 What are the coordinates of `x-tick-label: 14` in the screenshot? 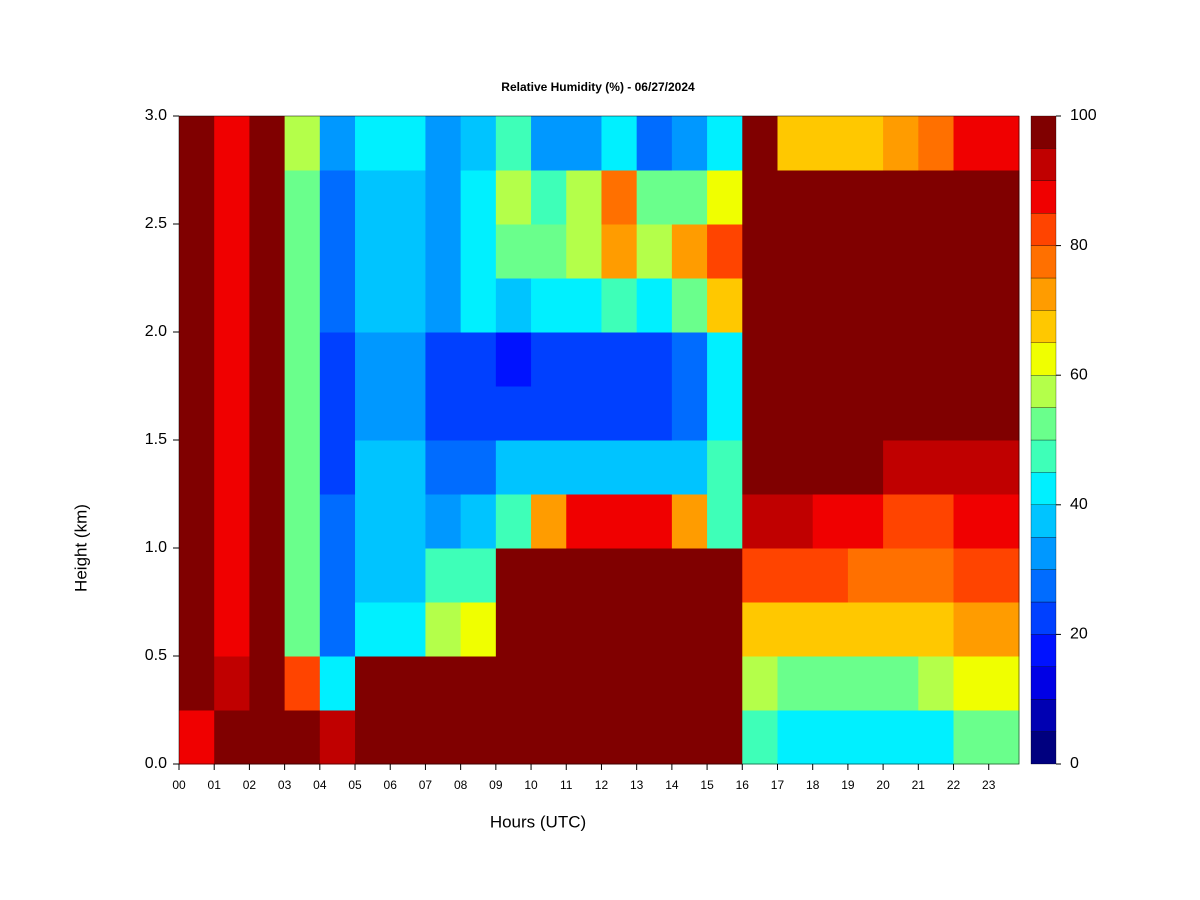 It's located at (672, 785).